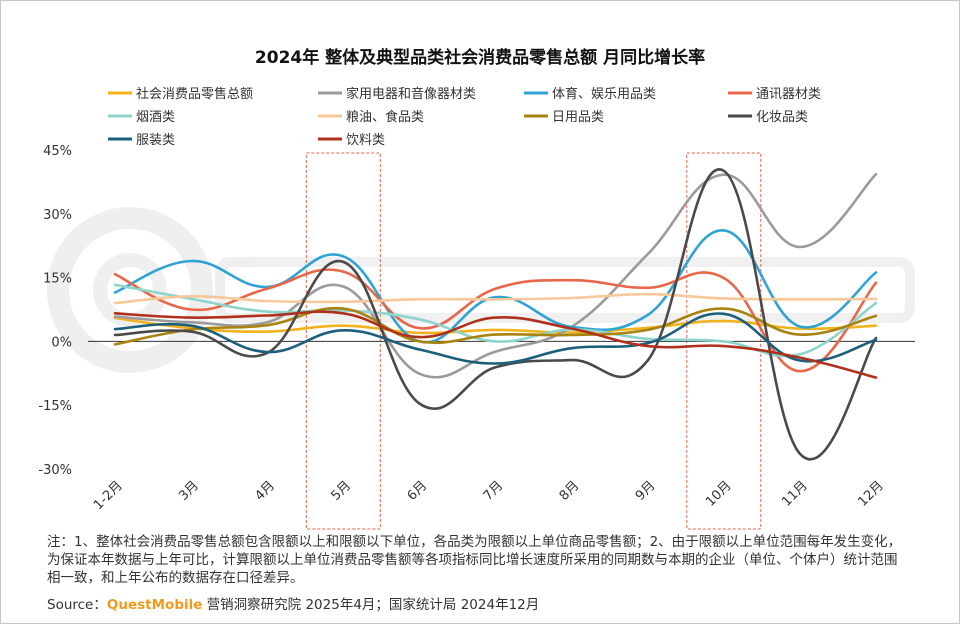  I want to click on x-tick-label: 4月, so click(265, 491).